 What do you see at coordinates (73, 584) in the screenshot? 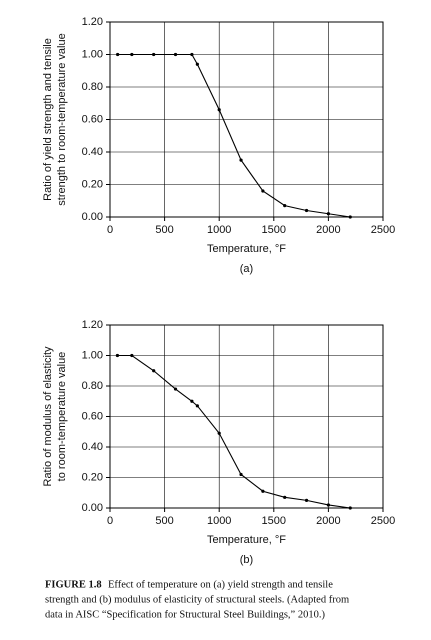
I see `caption-label: FIGURE 1.8` at bounding box center [73, 584].